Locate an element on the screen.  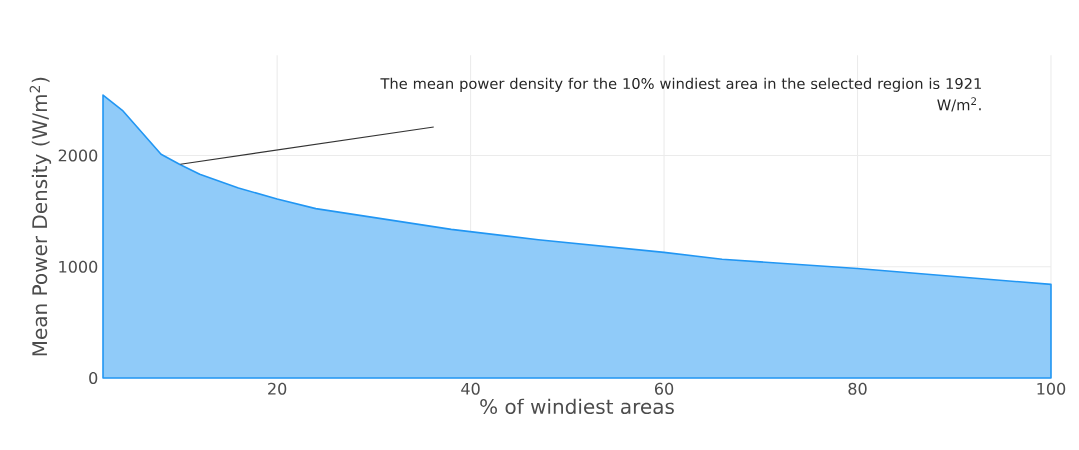
y-tick-label: 2000 is located at coordinates (78, 155).